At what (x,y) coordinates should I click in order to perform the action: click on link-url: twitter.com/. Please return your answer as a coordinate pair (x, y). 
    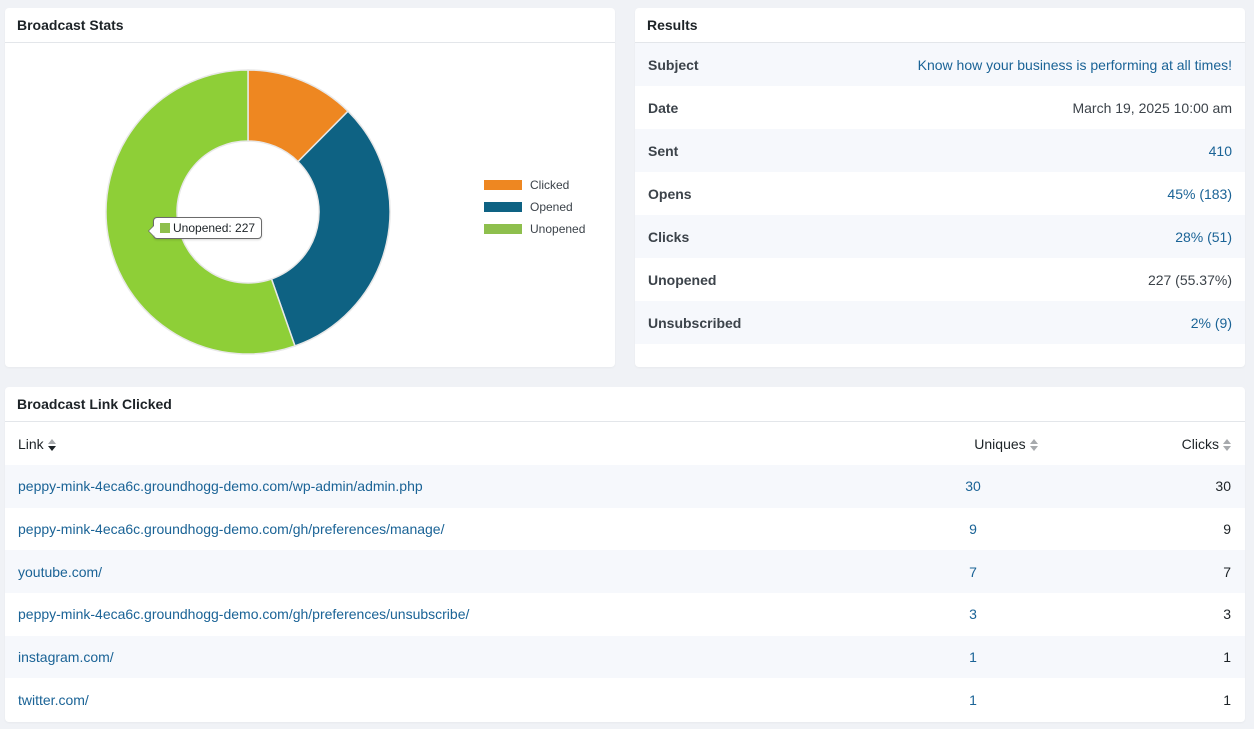
    Looking at the image, I should click on (53, 699).